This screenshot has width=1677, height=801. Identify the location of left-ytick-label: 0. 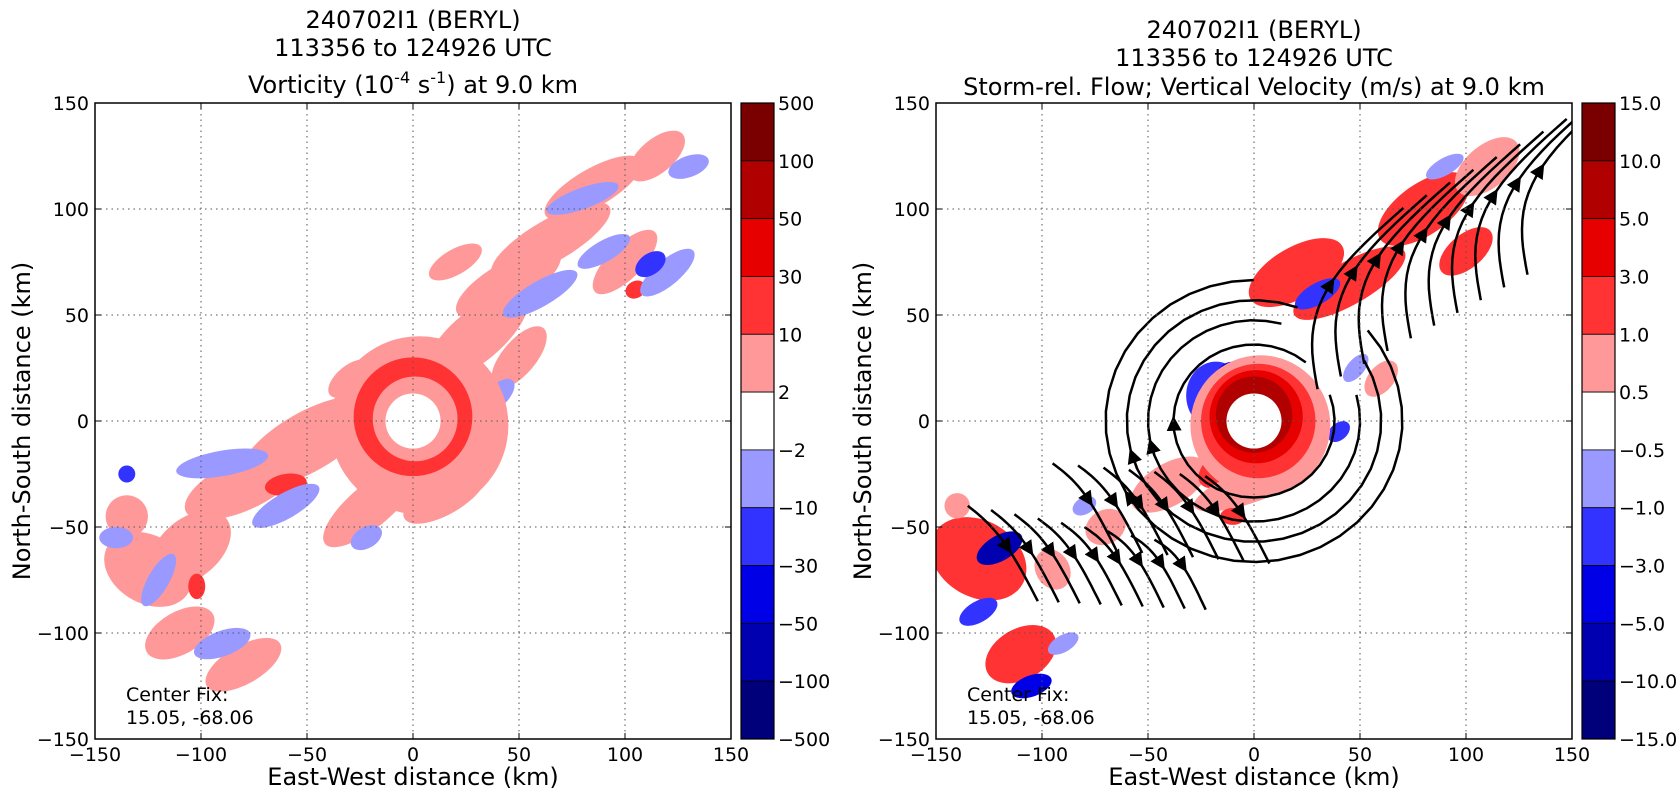
(83, 422).